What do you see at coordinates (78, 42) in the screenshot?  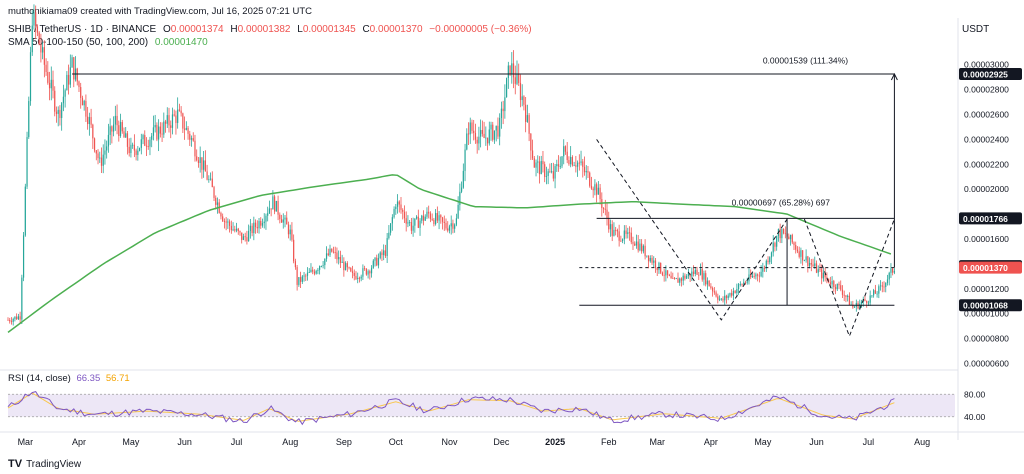 I see `sma-label: SMA 50-100-150 (50, 100, 200)` at bounding box center [78, 42].